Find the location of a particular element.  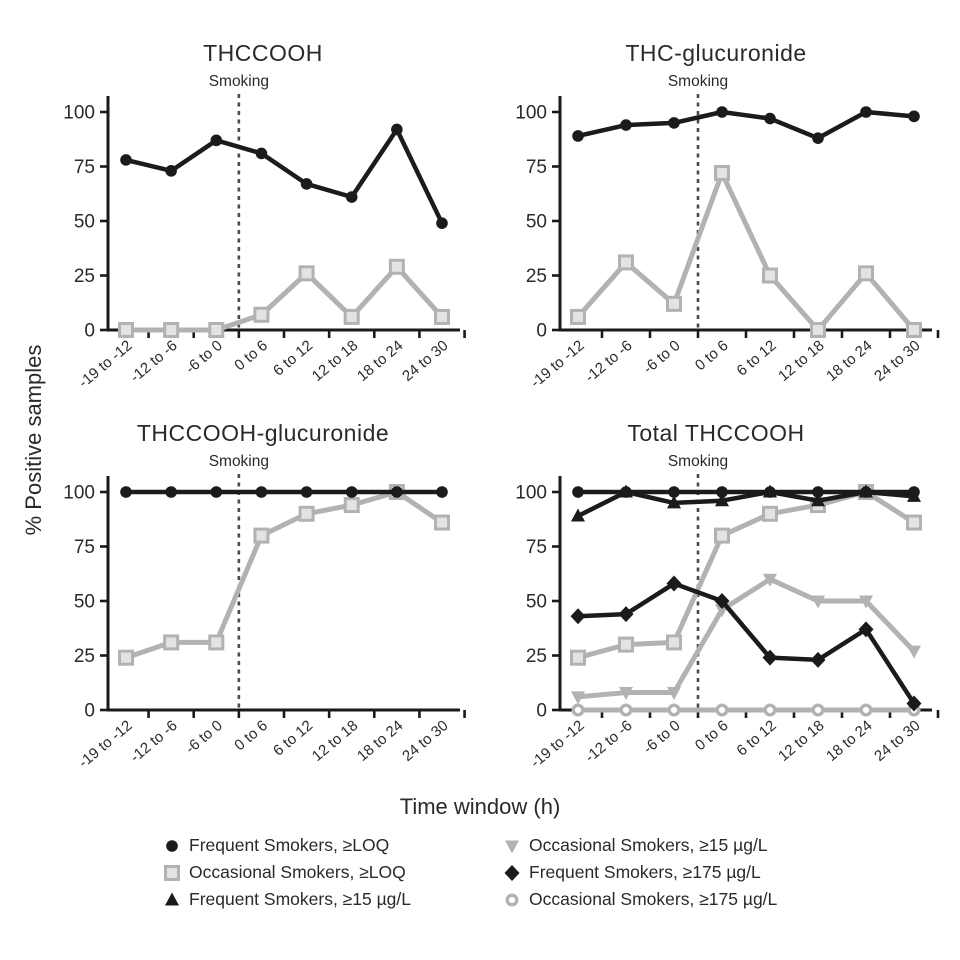

legend-item-label: Frequent Smokers, ≥15 µg/L is located at coordinates (300, 899).